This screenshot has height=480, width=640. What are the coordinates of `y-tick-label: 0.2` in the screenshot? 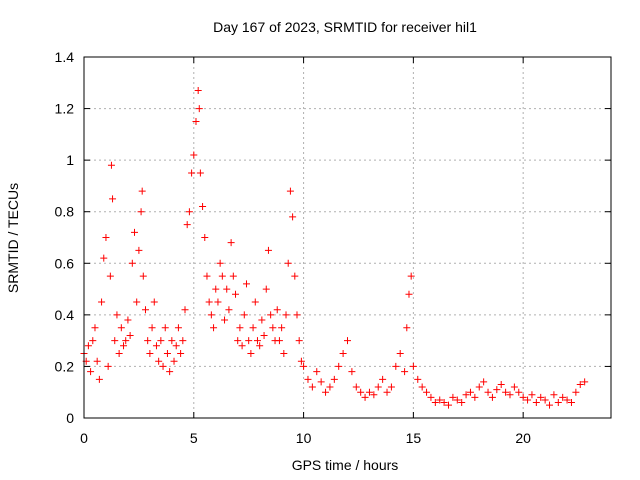 It's located at (65, 366).